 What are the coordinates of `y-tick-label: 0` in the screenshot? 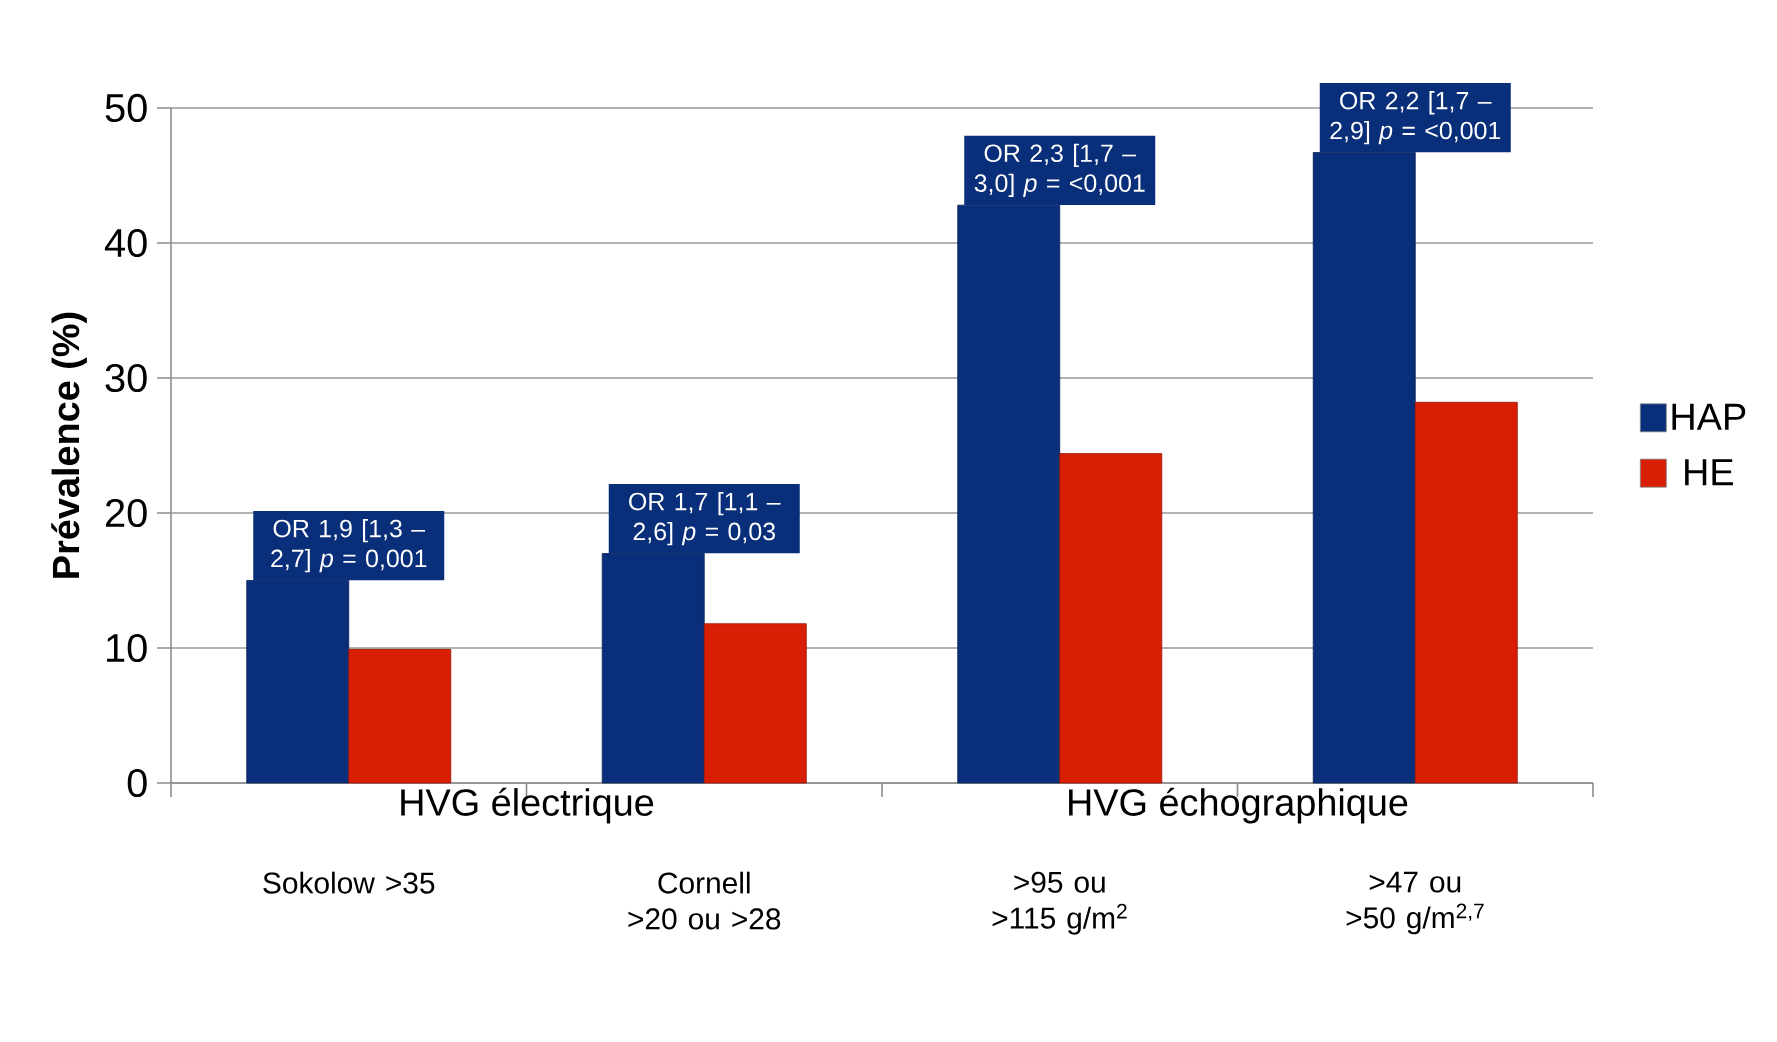 It's located at (137, 783).